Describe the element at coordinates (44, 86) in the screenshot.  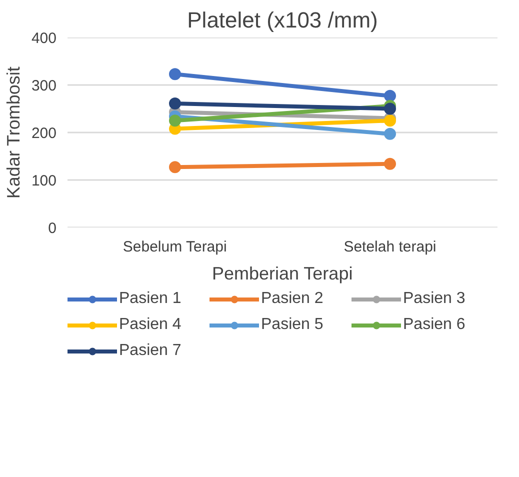
I see `y-tick-label: 300` at that location.